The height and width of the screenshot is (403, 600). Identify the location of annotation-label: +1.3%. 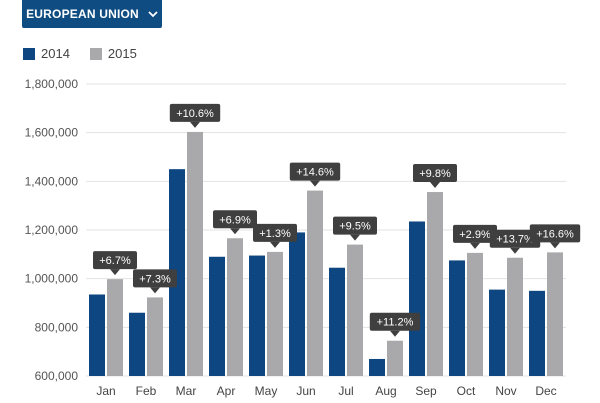
(275, 234).